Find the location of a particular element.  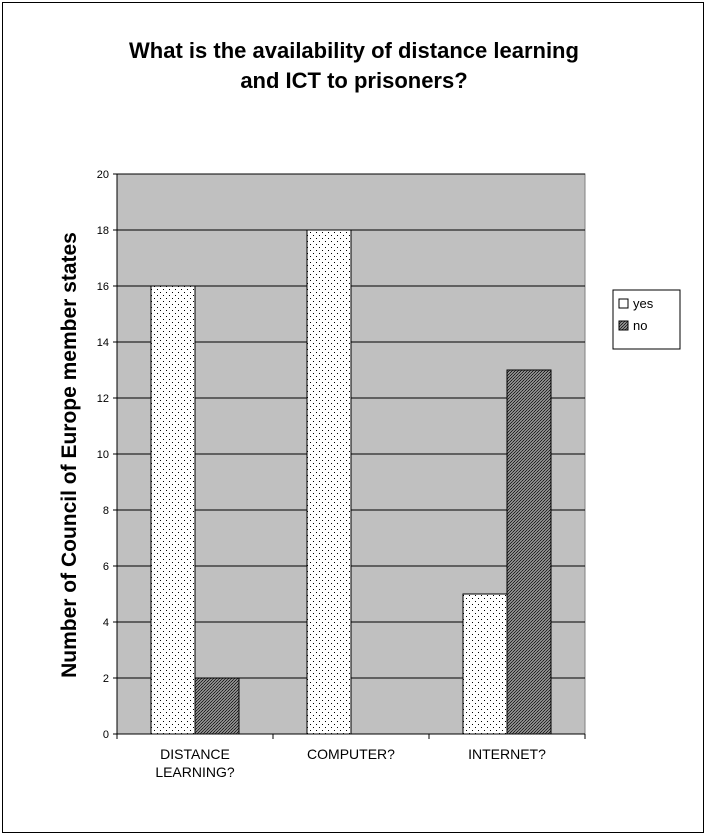

y-tick-label: 2 is located at coordinates (106, 679).